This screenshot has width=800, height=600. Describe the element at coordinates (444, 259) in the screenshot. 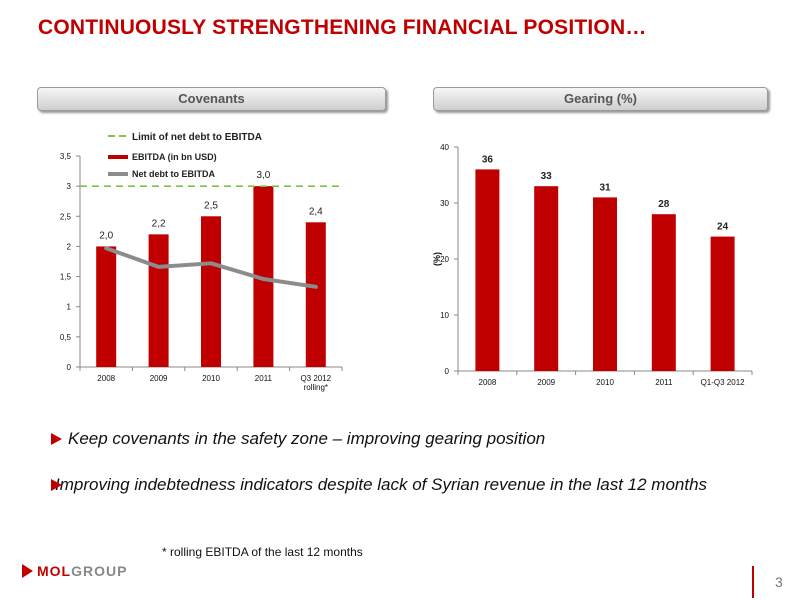

I see `y-tick-label: 20` at that location.